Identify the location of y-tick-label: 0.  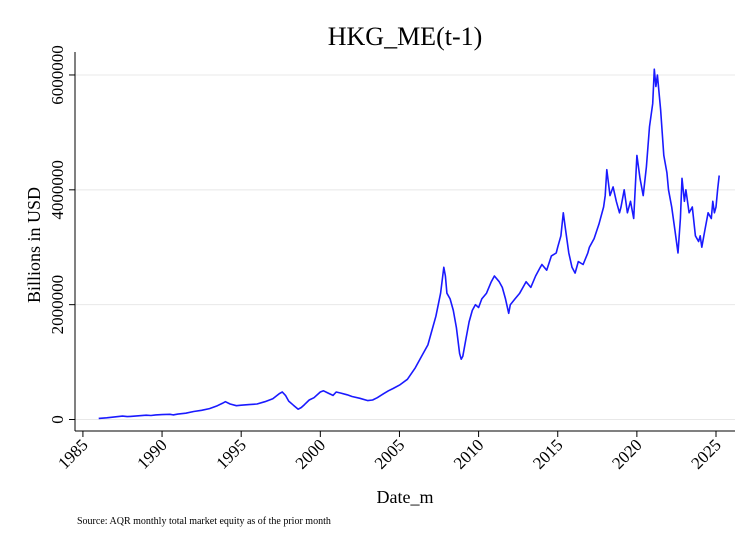
(57, 419).